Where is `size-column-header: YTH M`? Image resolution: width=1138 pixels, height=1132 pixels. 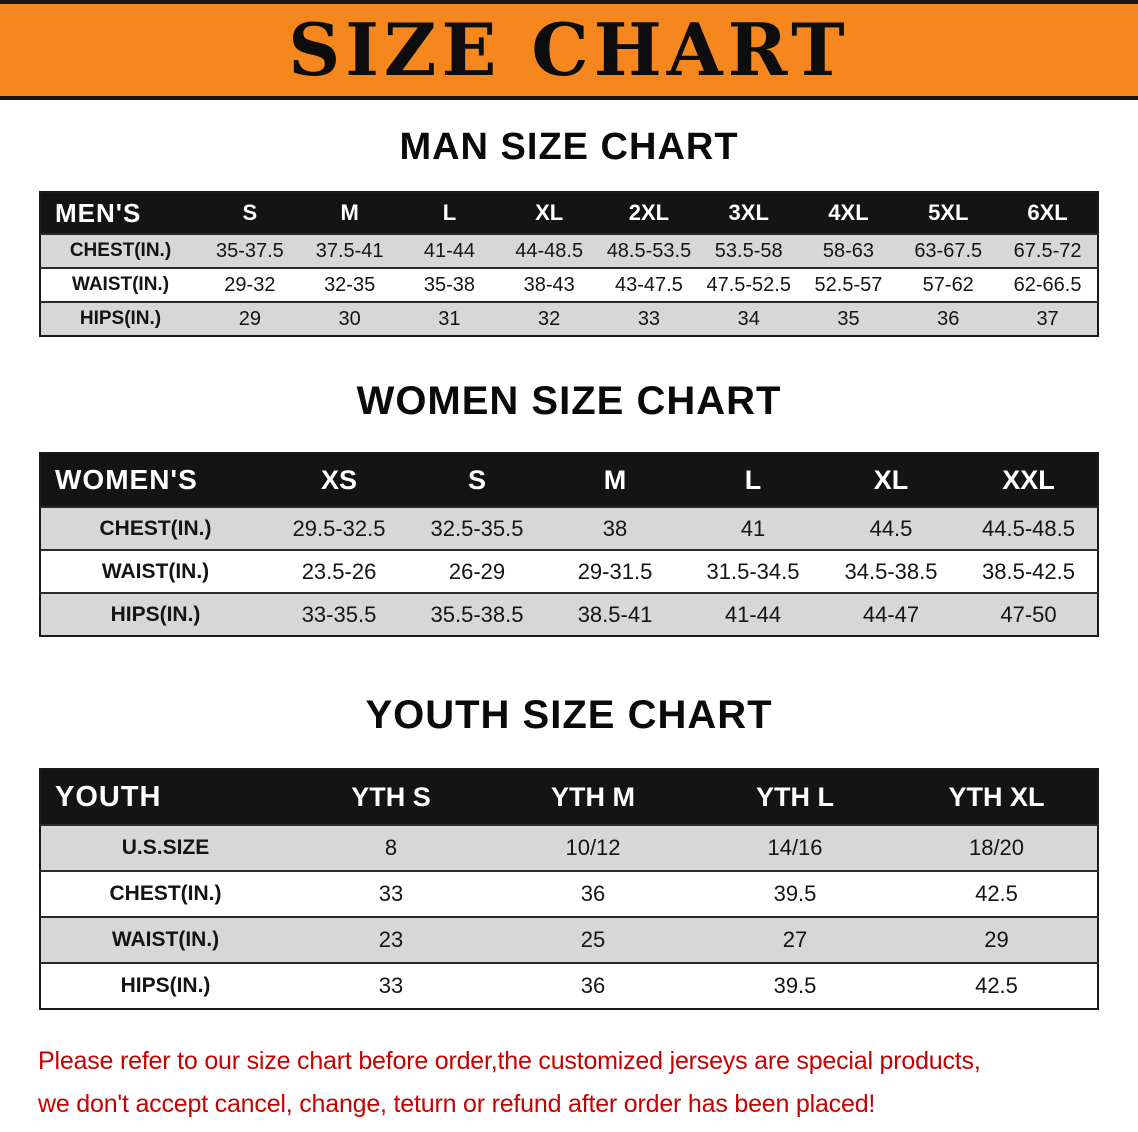 size-column-header: YTH M is located at coordinates (593, 797).